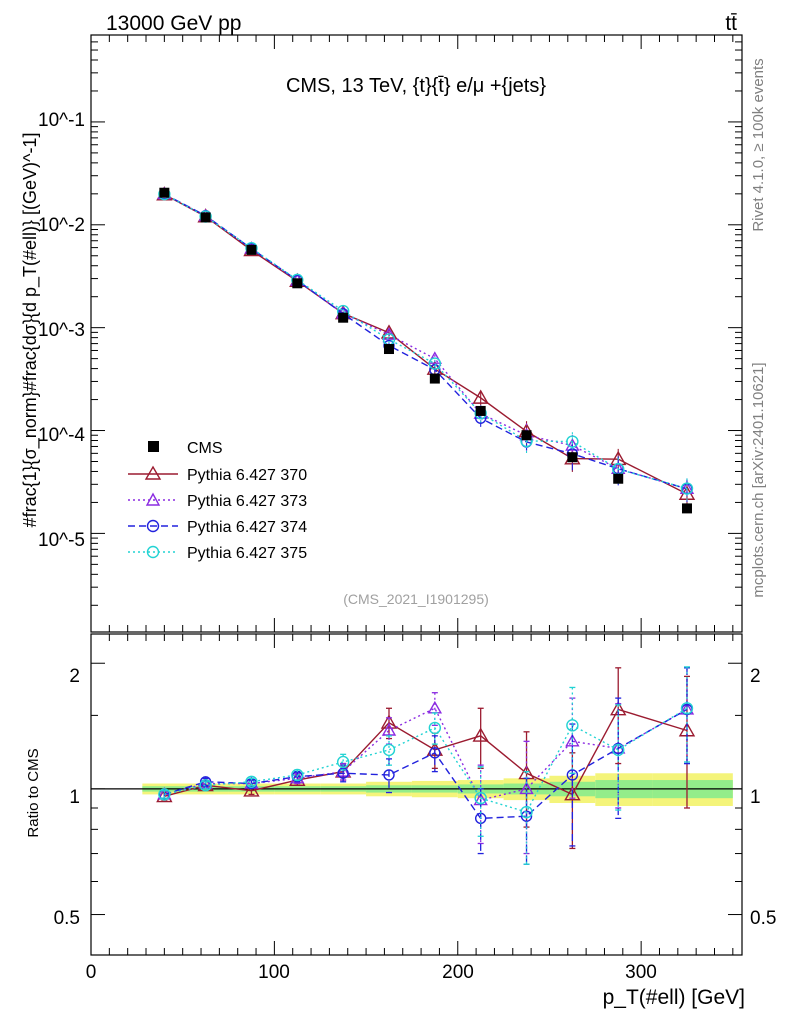 This screenshot has width=786, height=1024. I want to click on legend-label-370: Pythia 6.427 370, so click(247, 475).